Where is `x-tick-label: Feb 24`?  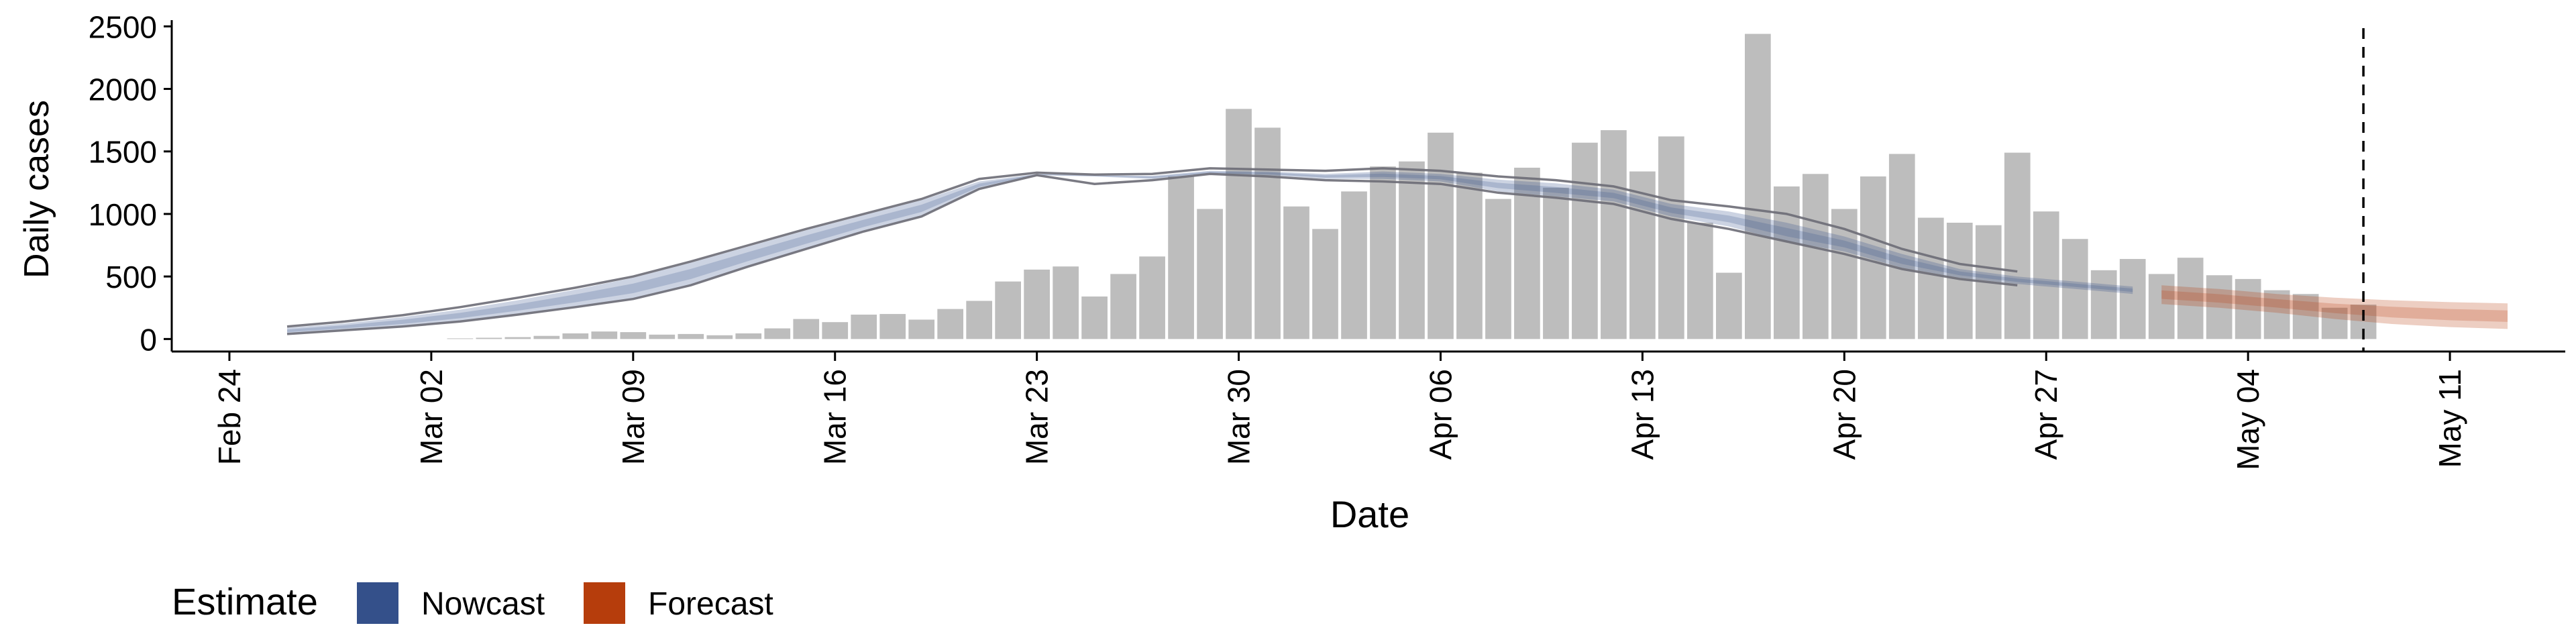 x-tick-label: Feb 24 is located at coordinates (229, 417).